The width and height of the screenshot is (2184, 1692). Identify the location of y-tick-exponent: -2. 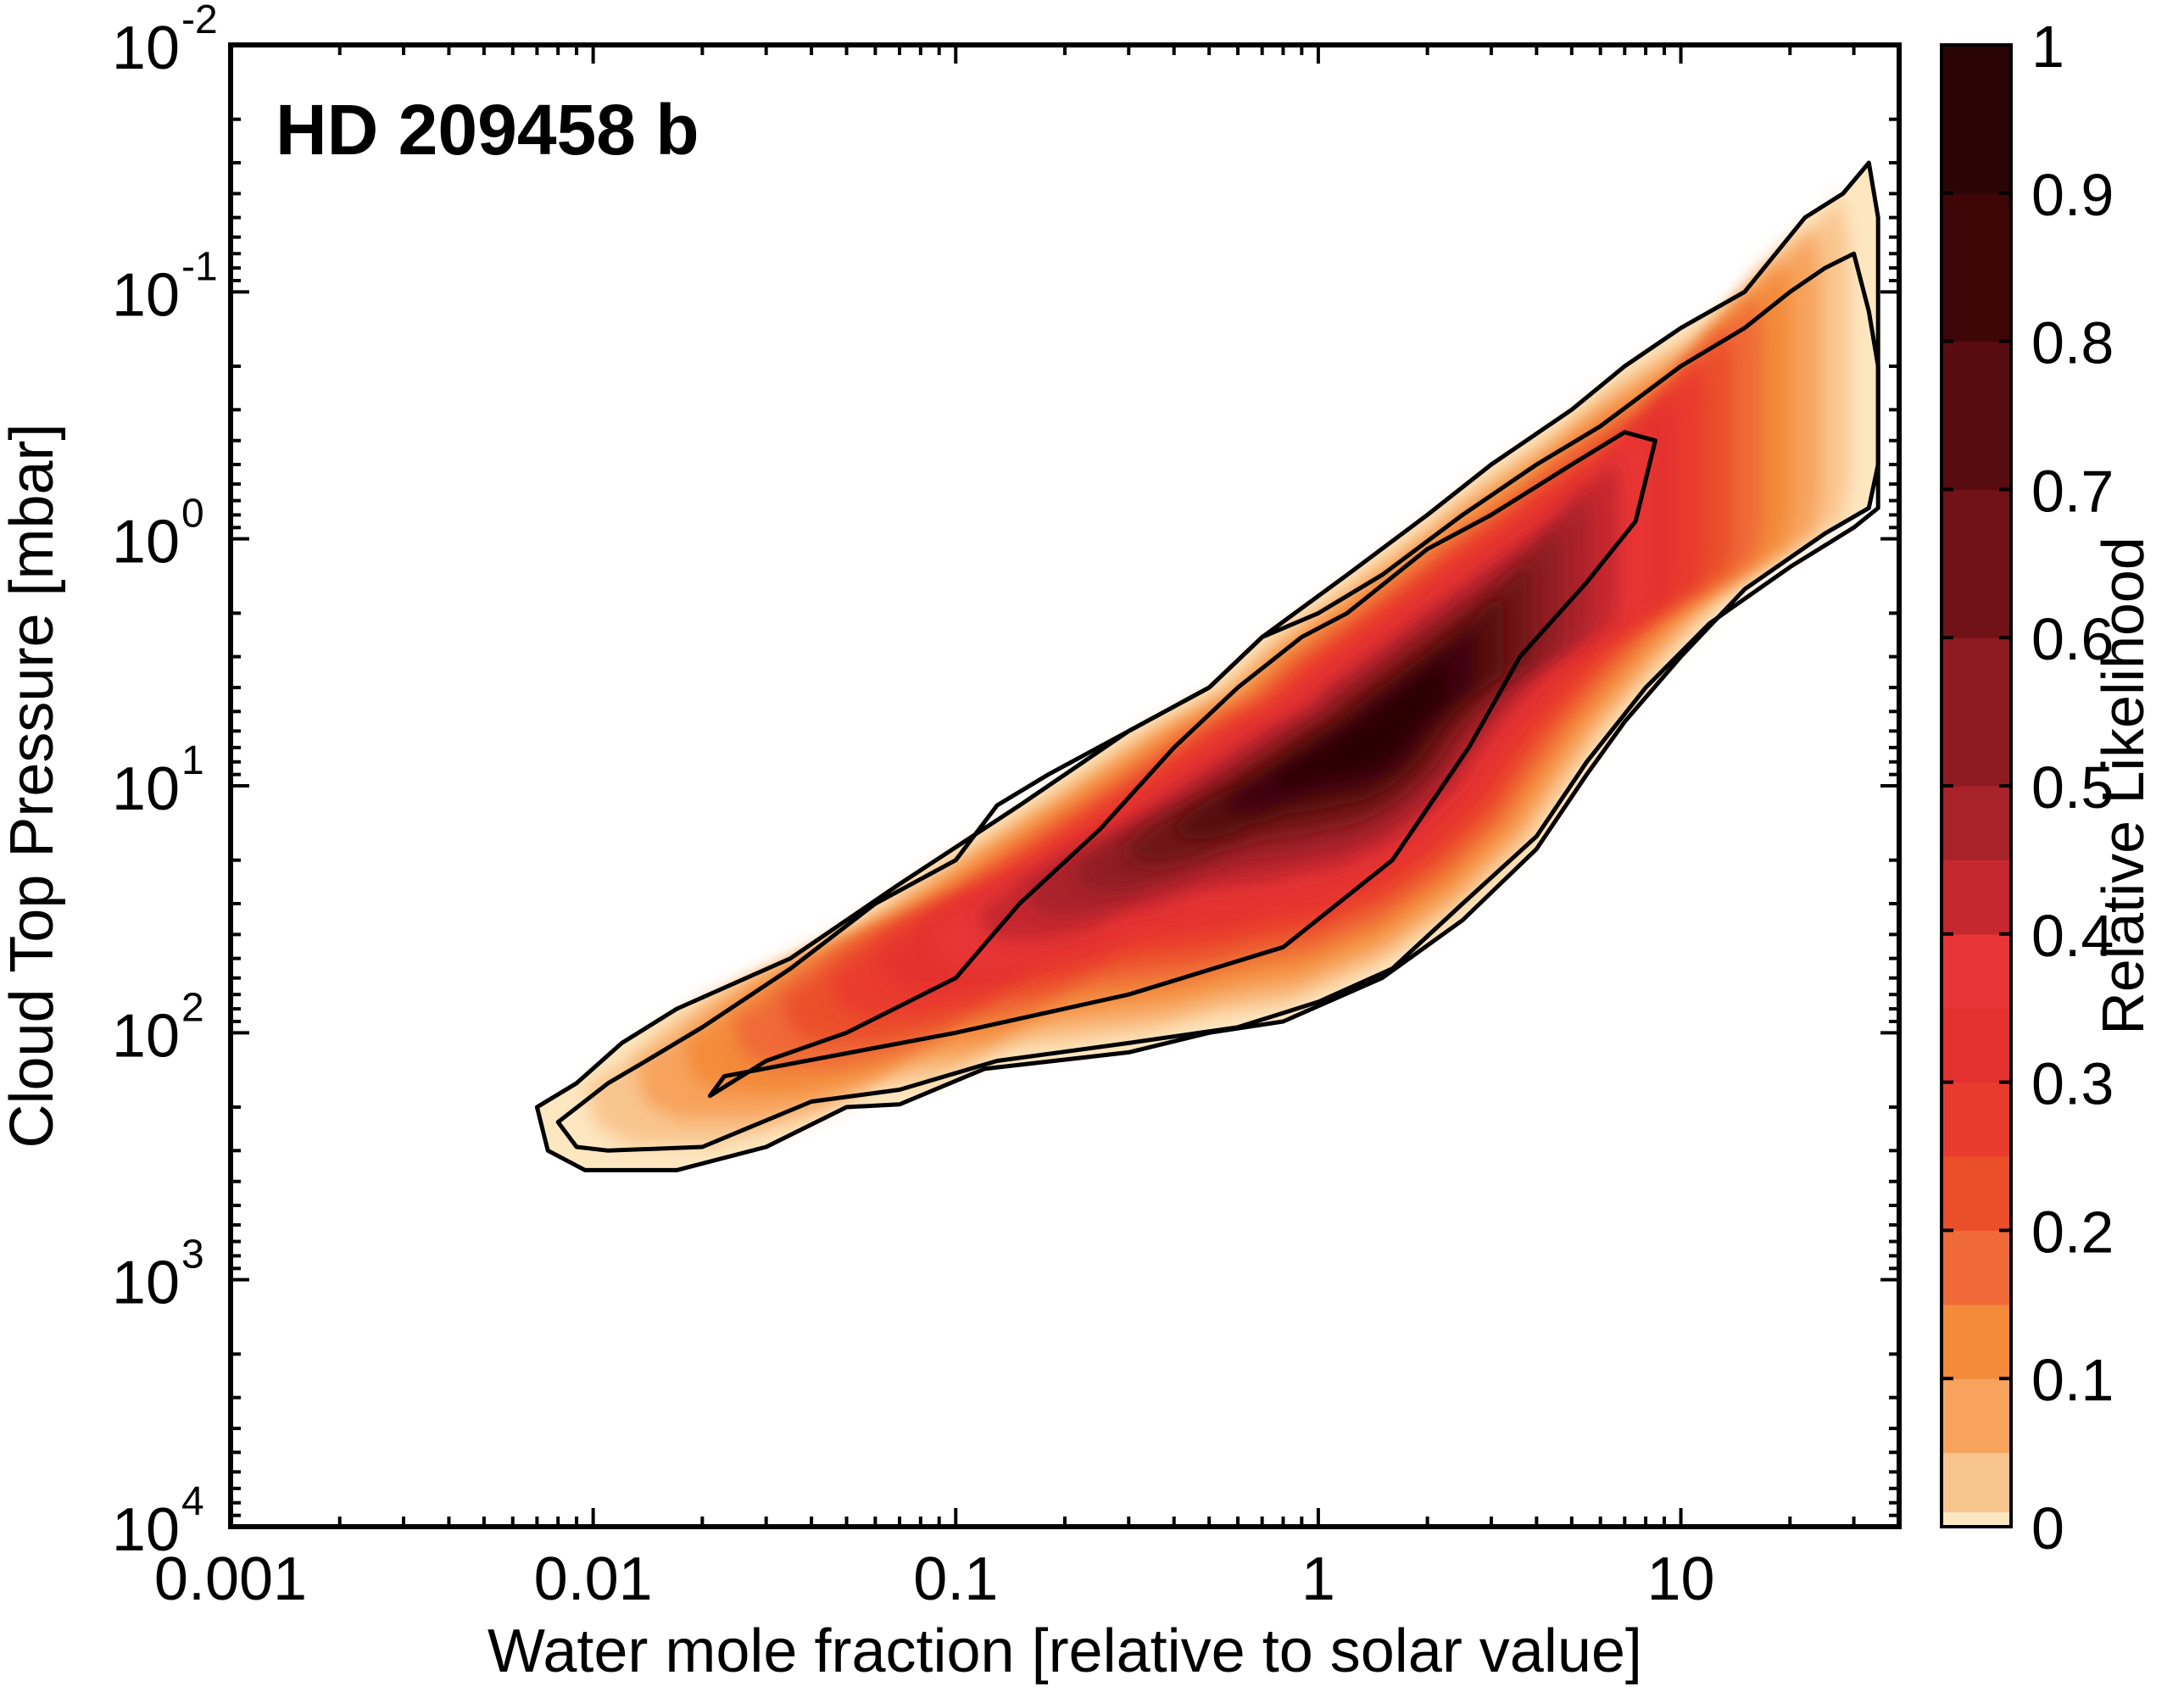
(199, 21).